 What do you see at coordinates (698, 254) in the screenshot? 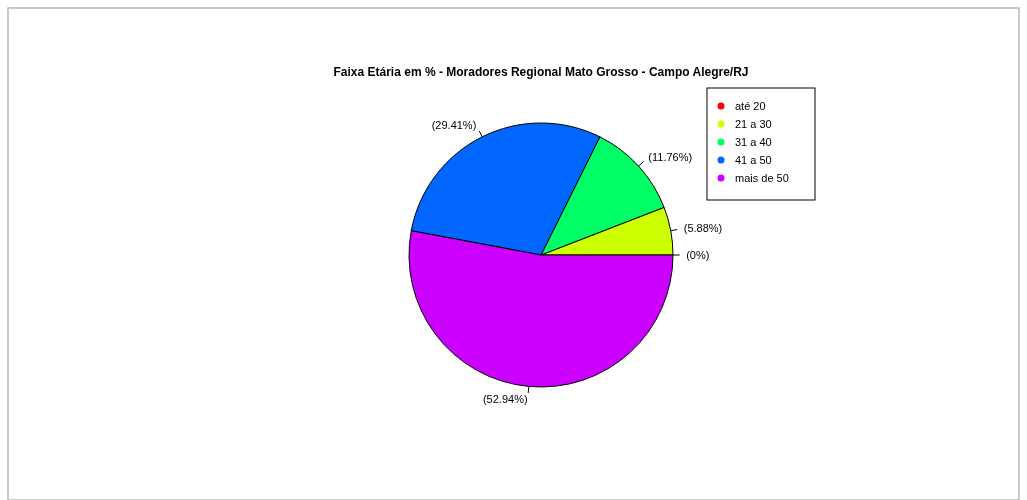
I see `text: (0%)` at bounding box center [698, 254].